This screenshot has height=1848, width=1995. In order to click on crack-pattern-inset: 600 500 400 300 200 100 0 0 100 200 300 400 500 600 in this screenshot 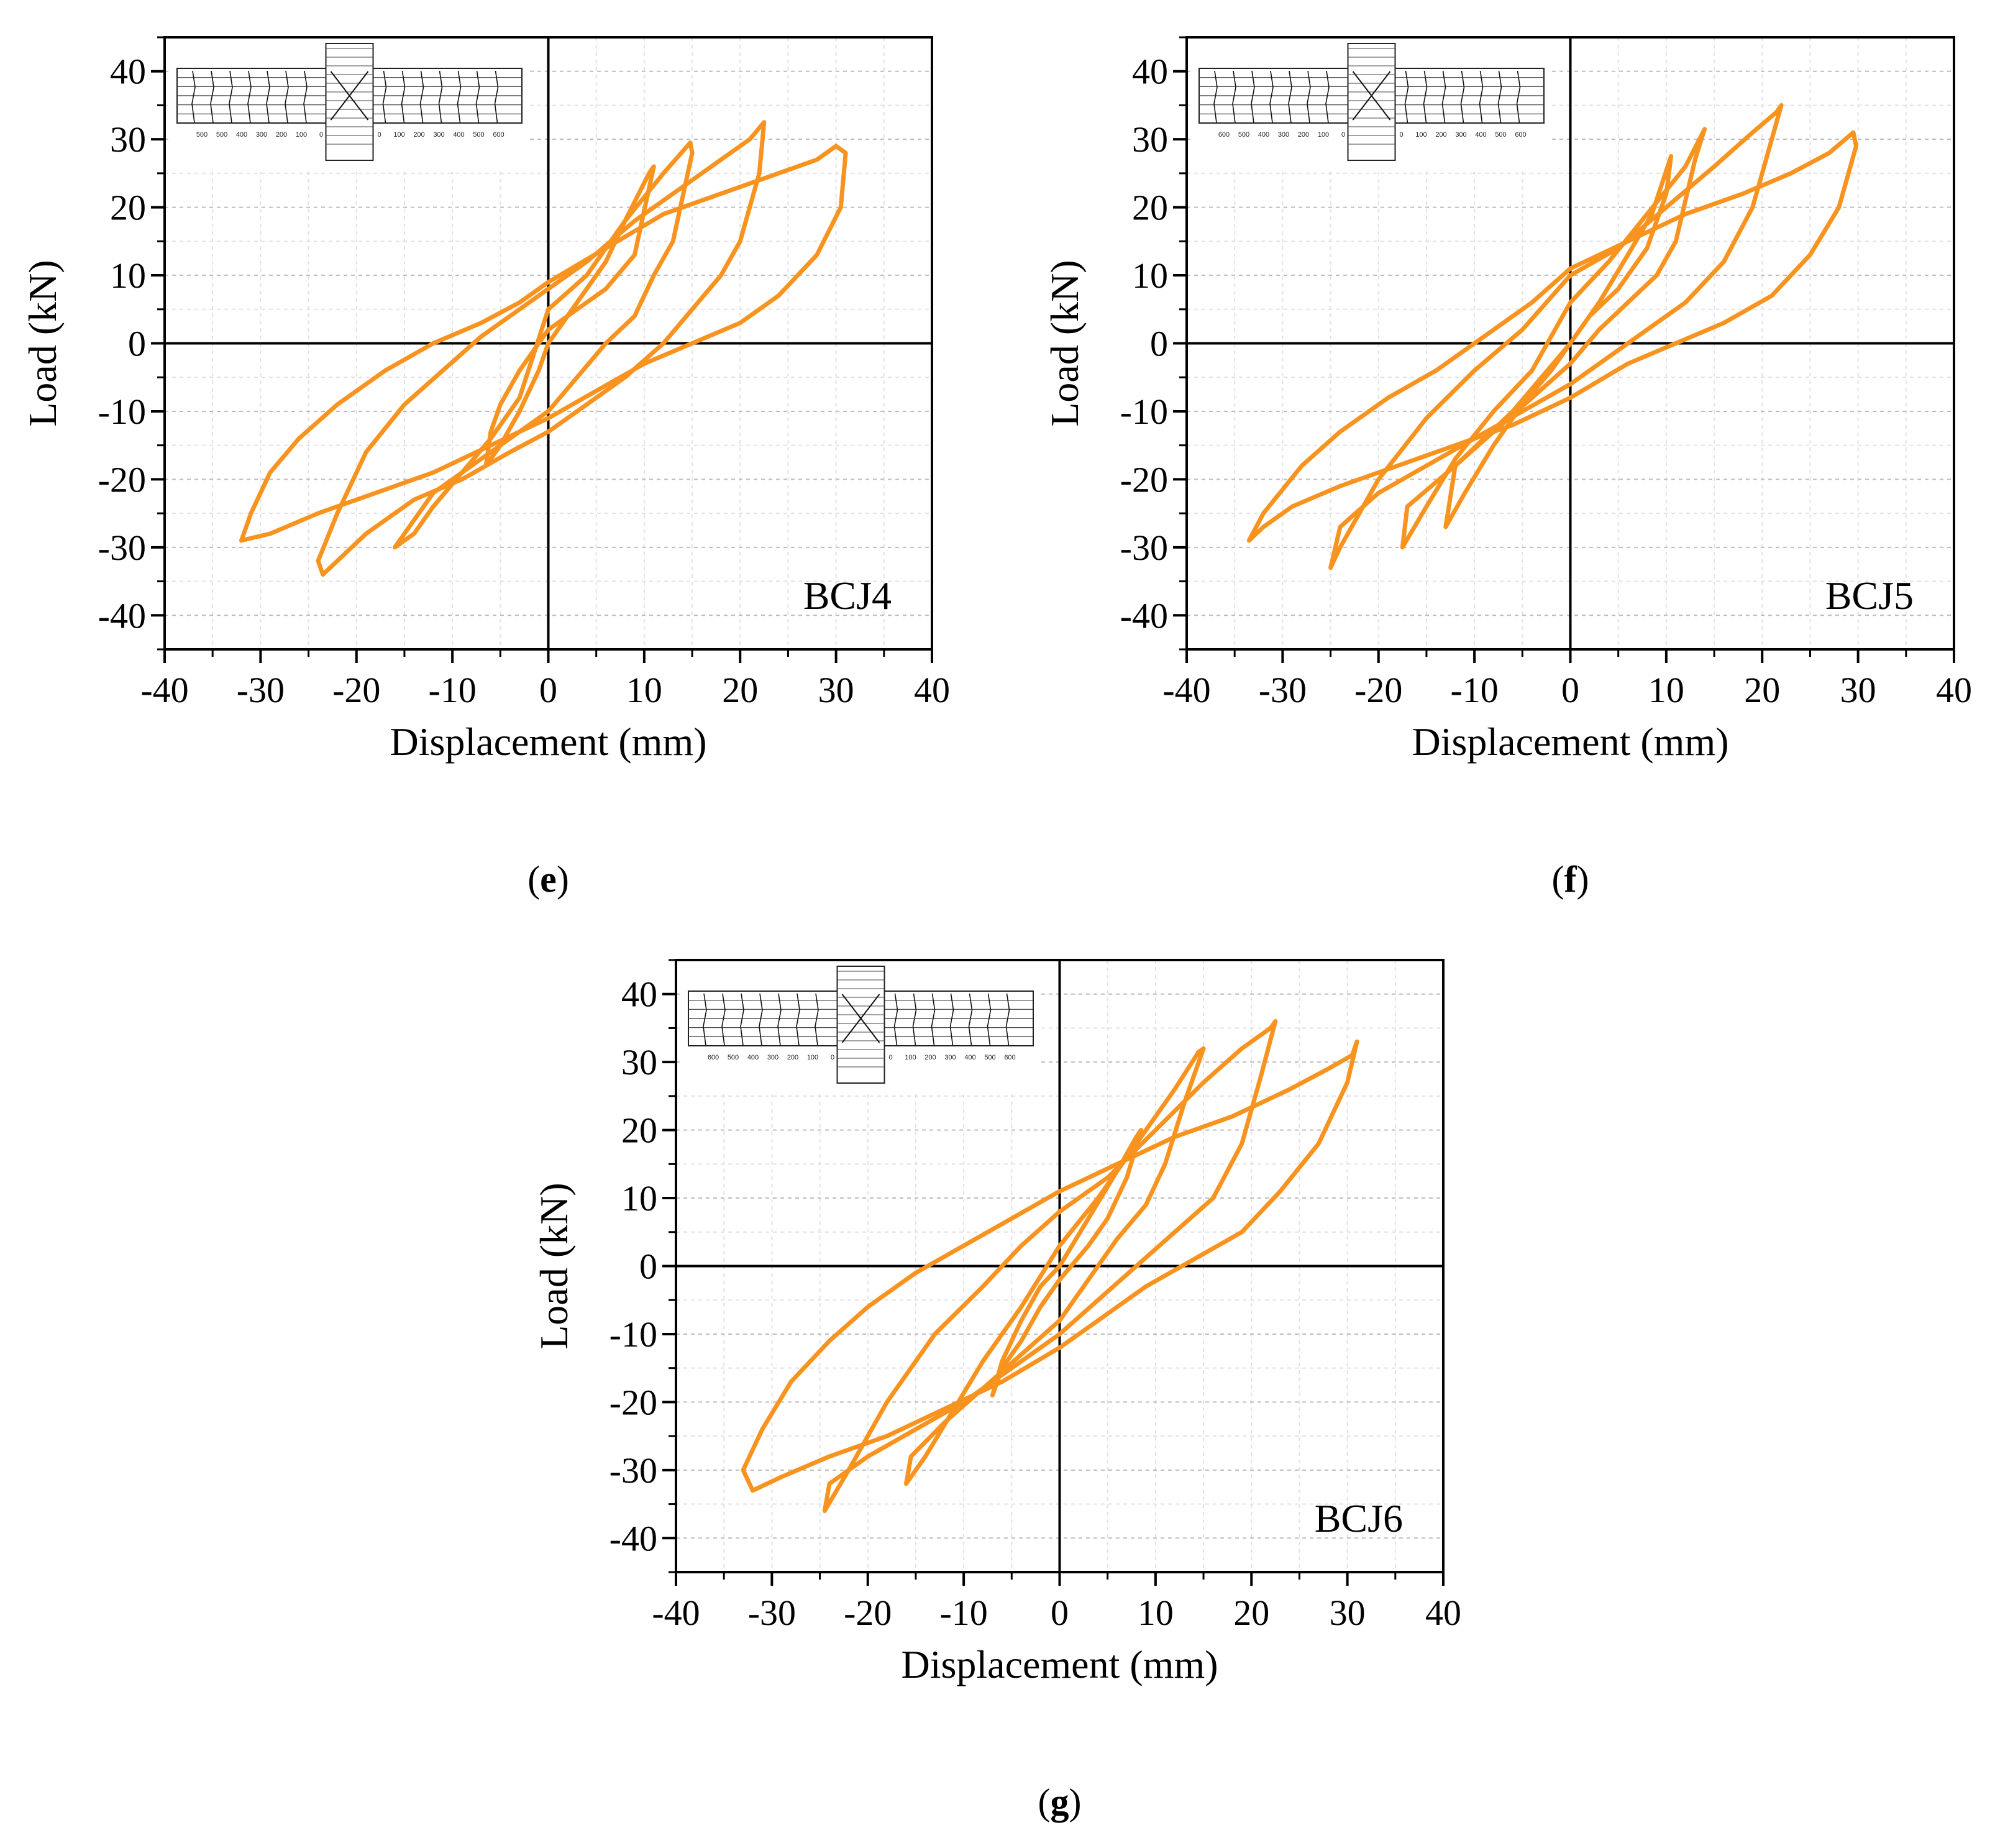, I will do `click(860, 1023)`.